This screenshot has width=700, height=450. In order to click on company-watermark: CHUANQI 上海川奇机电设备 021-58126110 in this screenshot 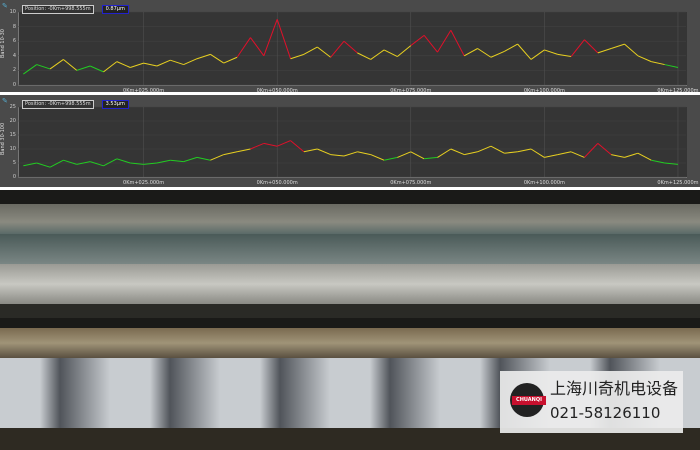, I will do `click(591, 402)`.